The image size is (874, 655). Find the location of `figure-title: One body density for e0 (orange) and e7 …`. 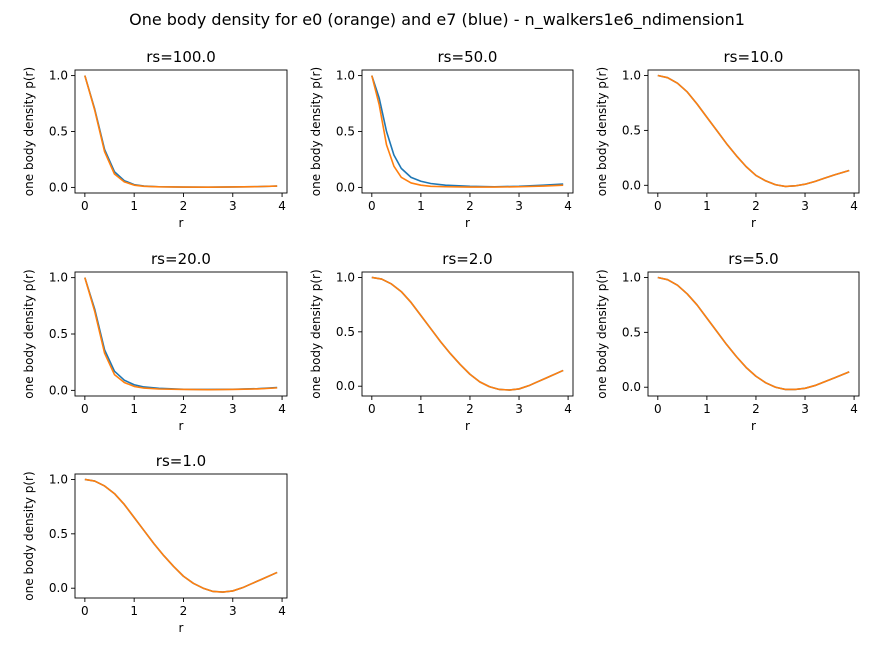

figure-title: One body density for e0 (orange) and e7 … is located at coordinates (437, 19).